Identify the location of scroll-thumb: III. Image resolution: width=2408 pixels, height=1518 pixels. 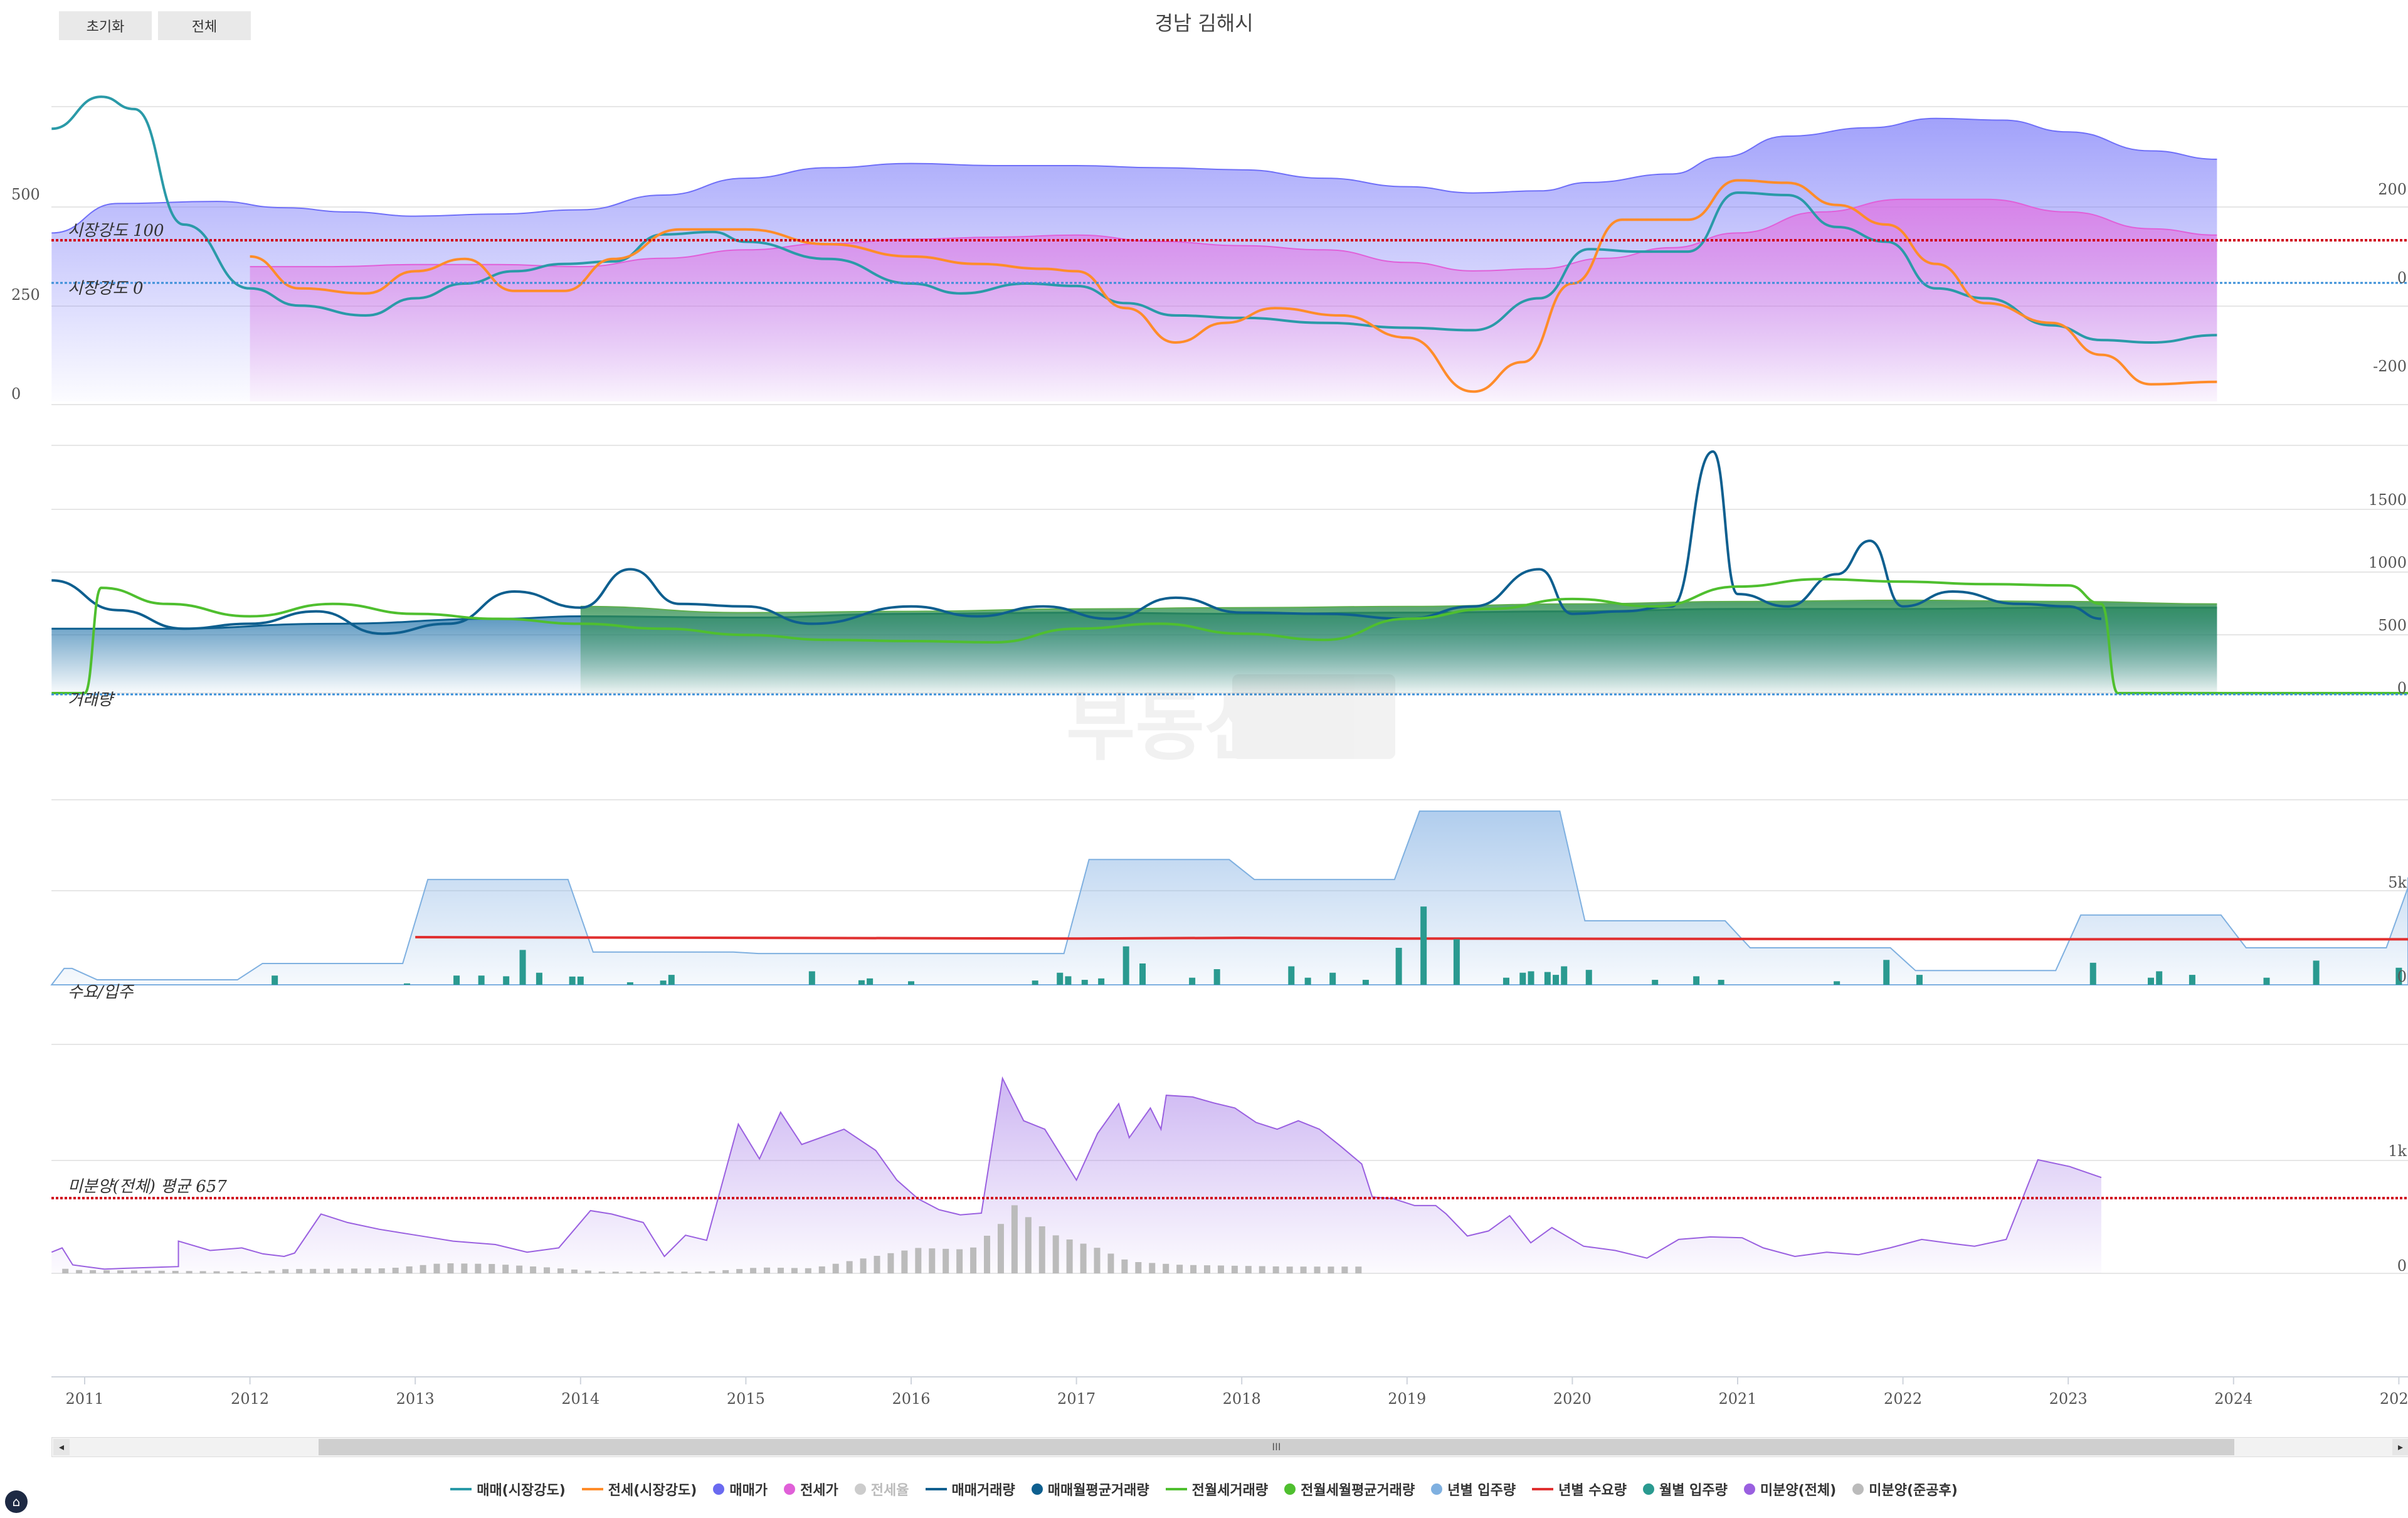
(1276, 1447).